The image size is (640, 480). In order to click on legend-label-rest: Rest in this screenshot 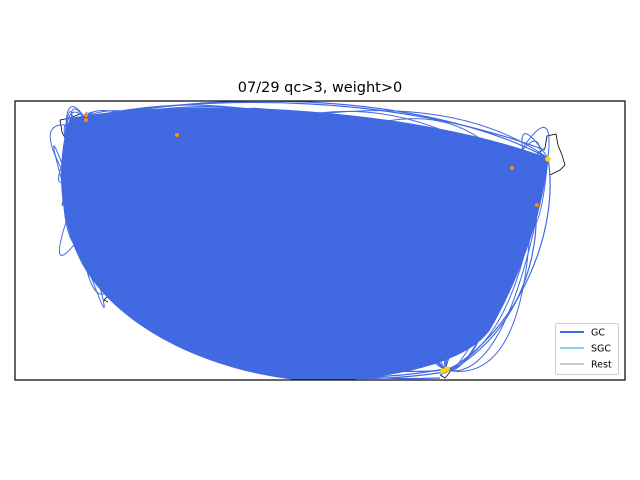, I will do `click(601, 365)`.